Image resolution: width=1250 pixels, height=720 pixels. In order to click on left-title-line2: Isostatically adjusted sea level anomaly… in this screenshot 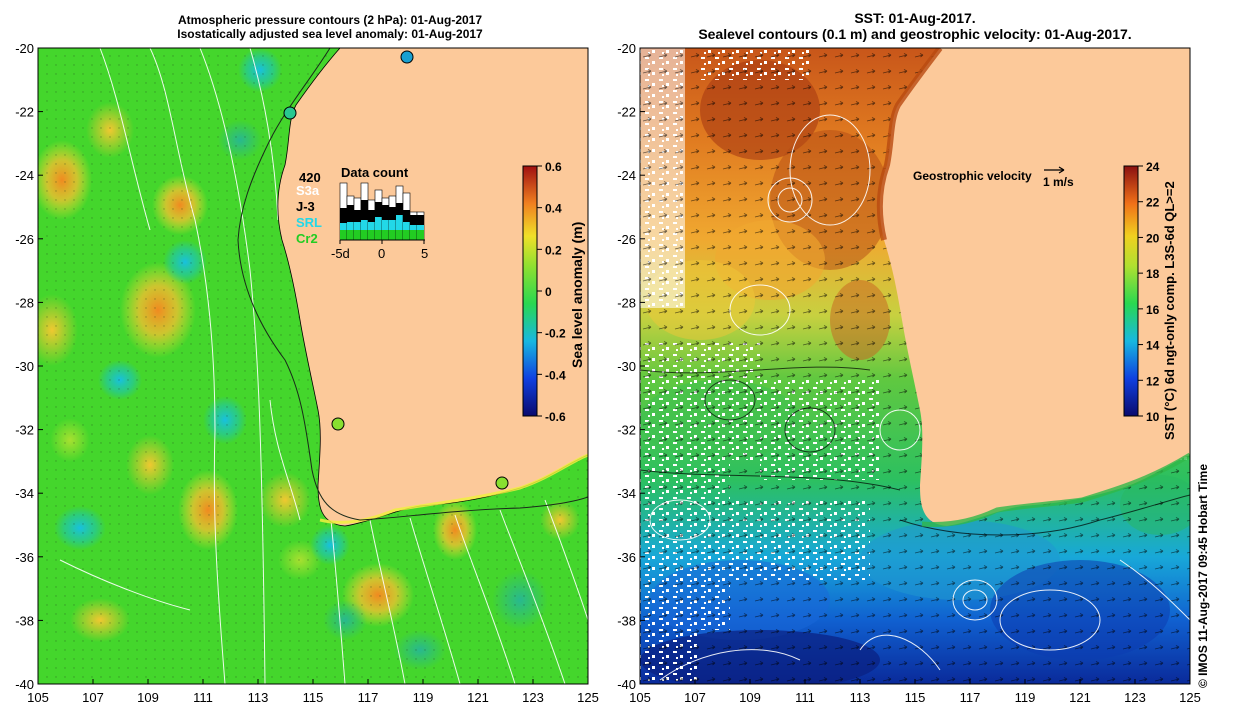, I will do `click(330, 34)`.